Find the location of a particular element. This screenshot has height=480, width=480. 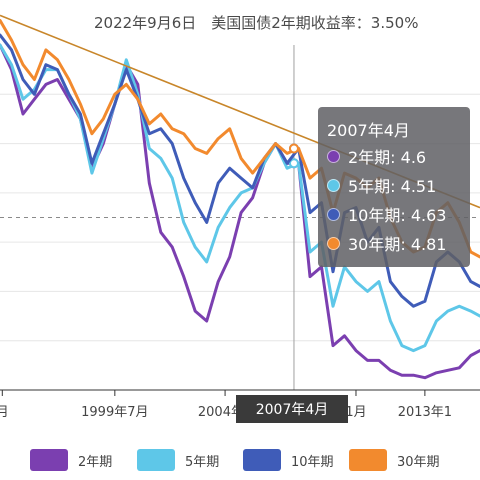

header-date-yield-text: 2022年9月6日 美国国债2年期收益率：3.50% is located at coordinates (256, 23).